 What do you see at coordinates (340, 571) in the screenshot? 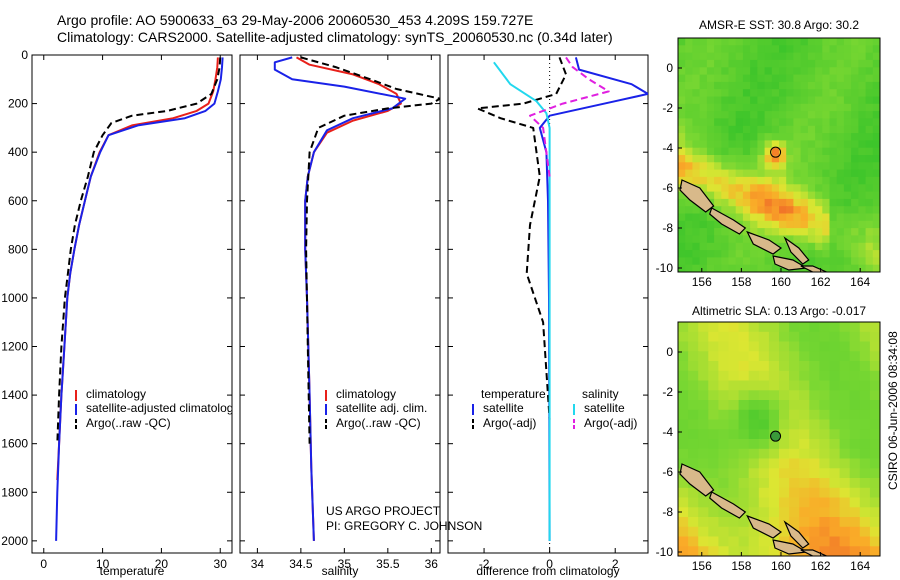
I see `salinity-x-axis-label: salinity` at bounding box center [340, 571].